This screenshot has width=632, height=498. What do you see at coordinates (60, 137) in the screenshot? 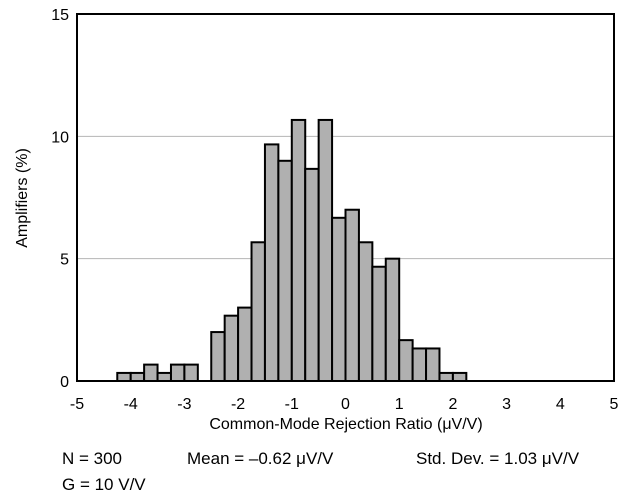
I see `y-tick-label: 10` at bounding box center [60, 137].